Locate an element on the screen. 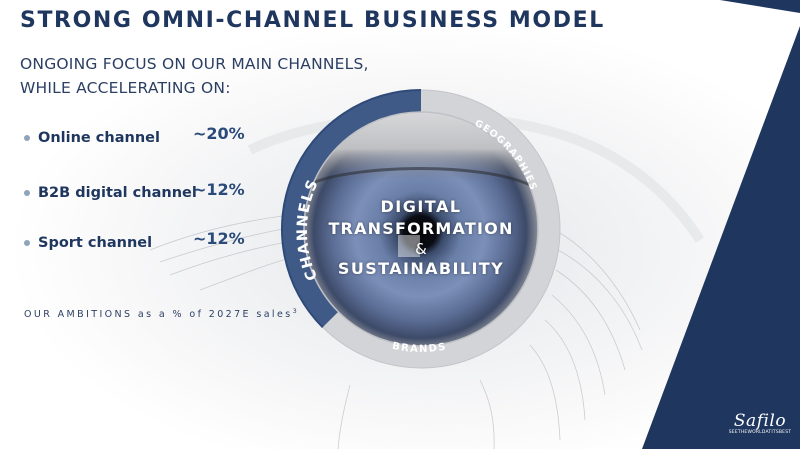 The image size is (800, 449). logo-tagline: SEETHEWORLDATITSBEST is located at coordinates (760, 432).